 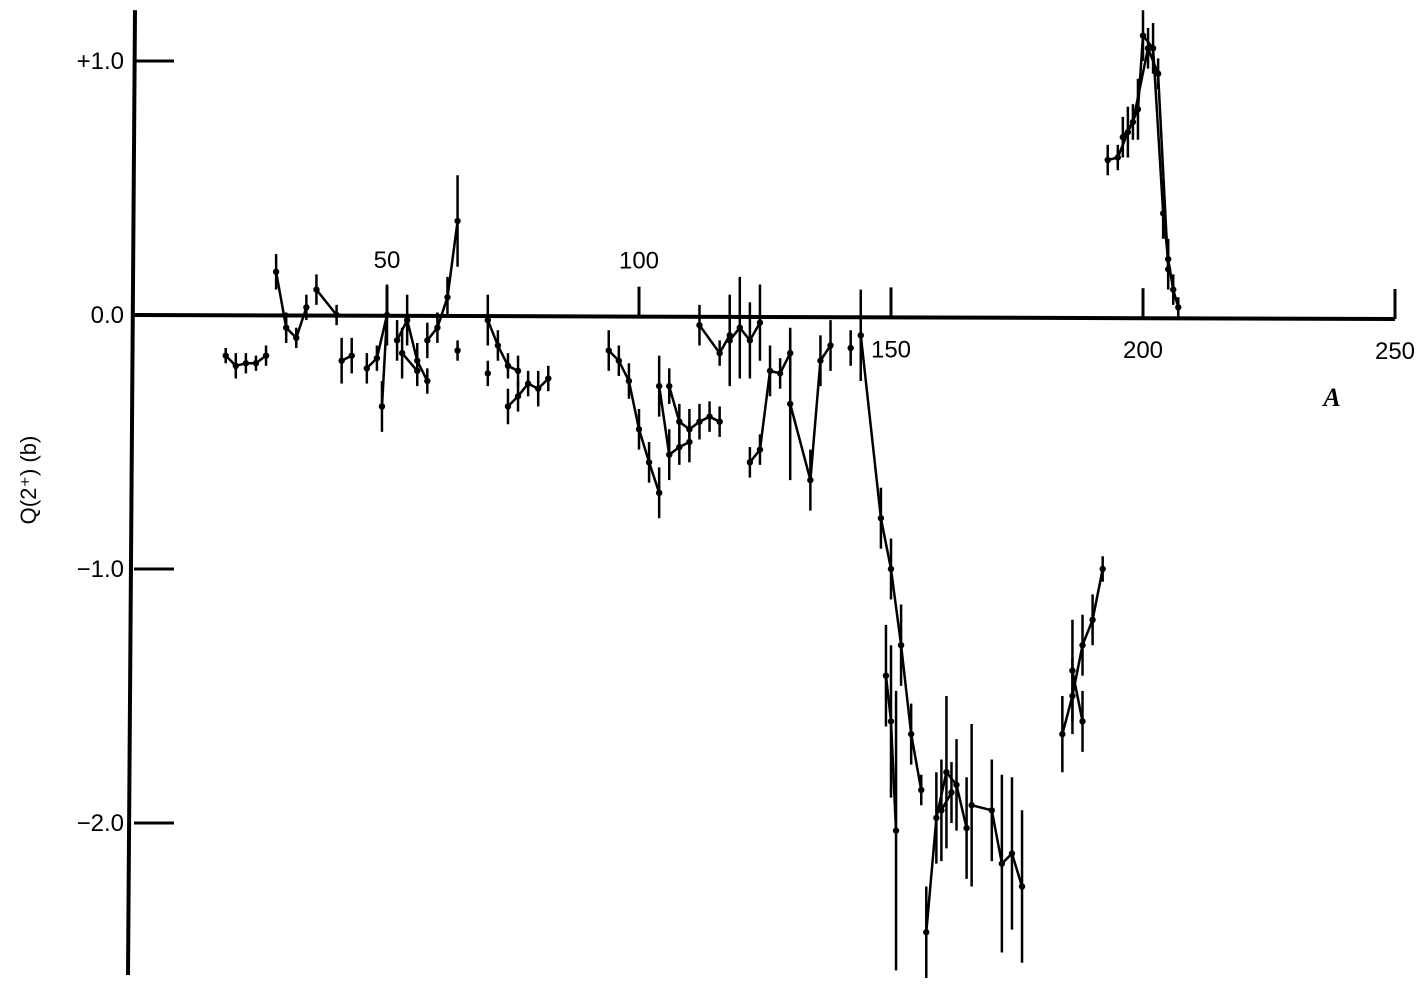 I want to click on y-tick-label: −2.0, so click(x=100, y=823).